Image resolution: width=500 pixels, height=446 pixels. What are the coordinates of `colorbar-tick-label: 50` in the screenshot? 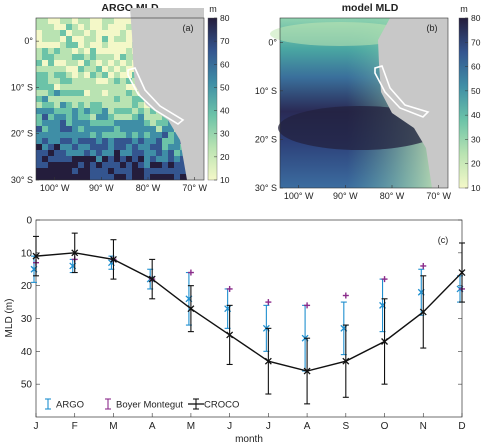 It's located at (225, 87).